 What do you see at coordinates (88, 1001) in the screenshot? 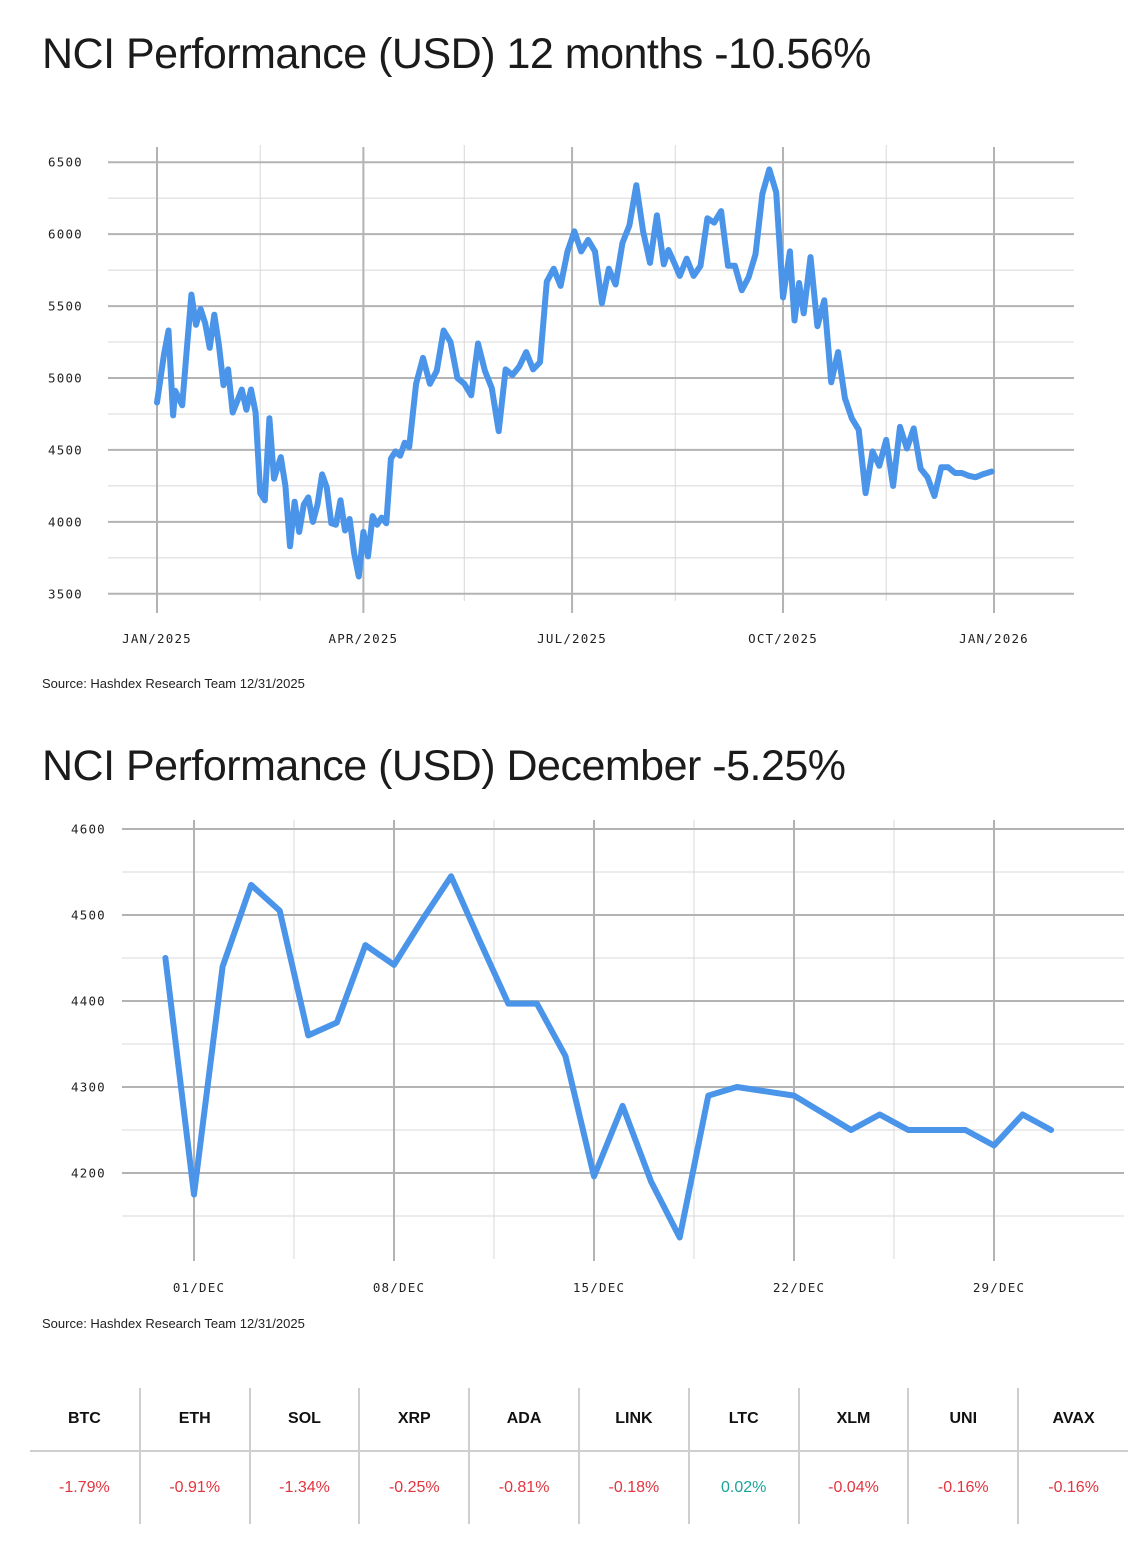
I see `chart2-y-tick-label: 4400` at bounding box center [88, 1001].